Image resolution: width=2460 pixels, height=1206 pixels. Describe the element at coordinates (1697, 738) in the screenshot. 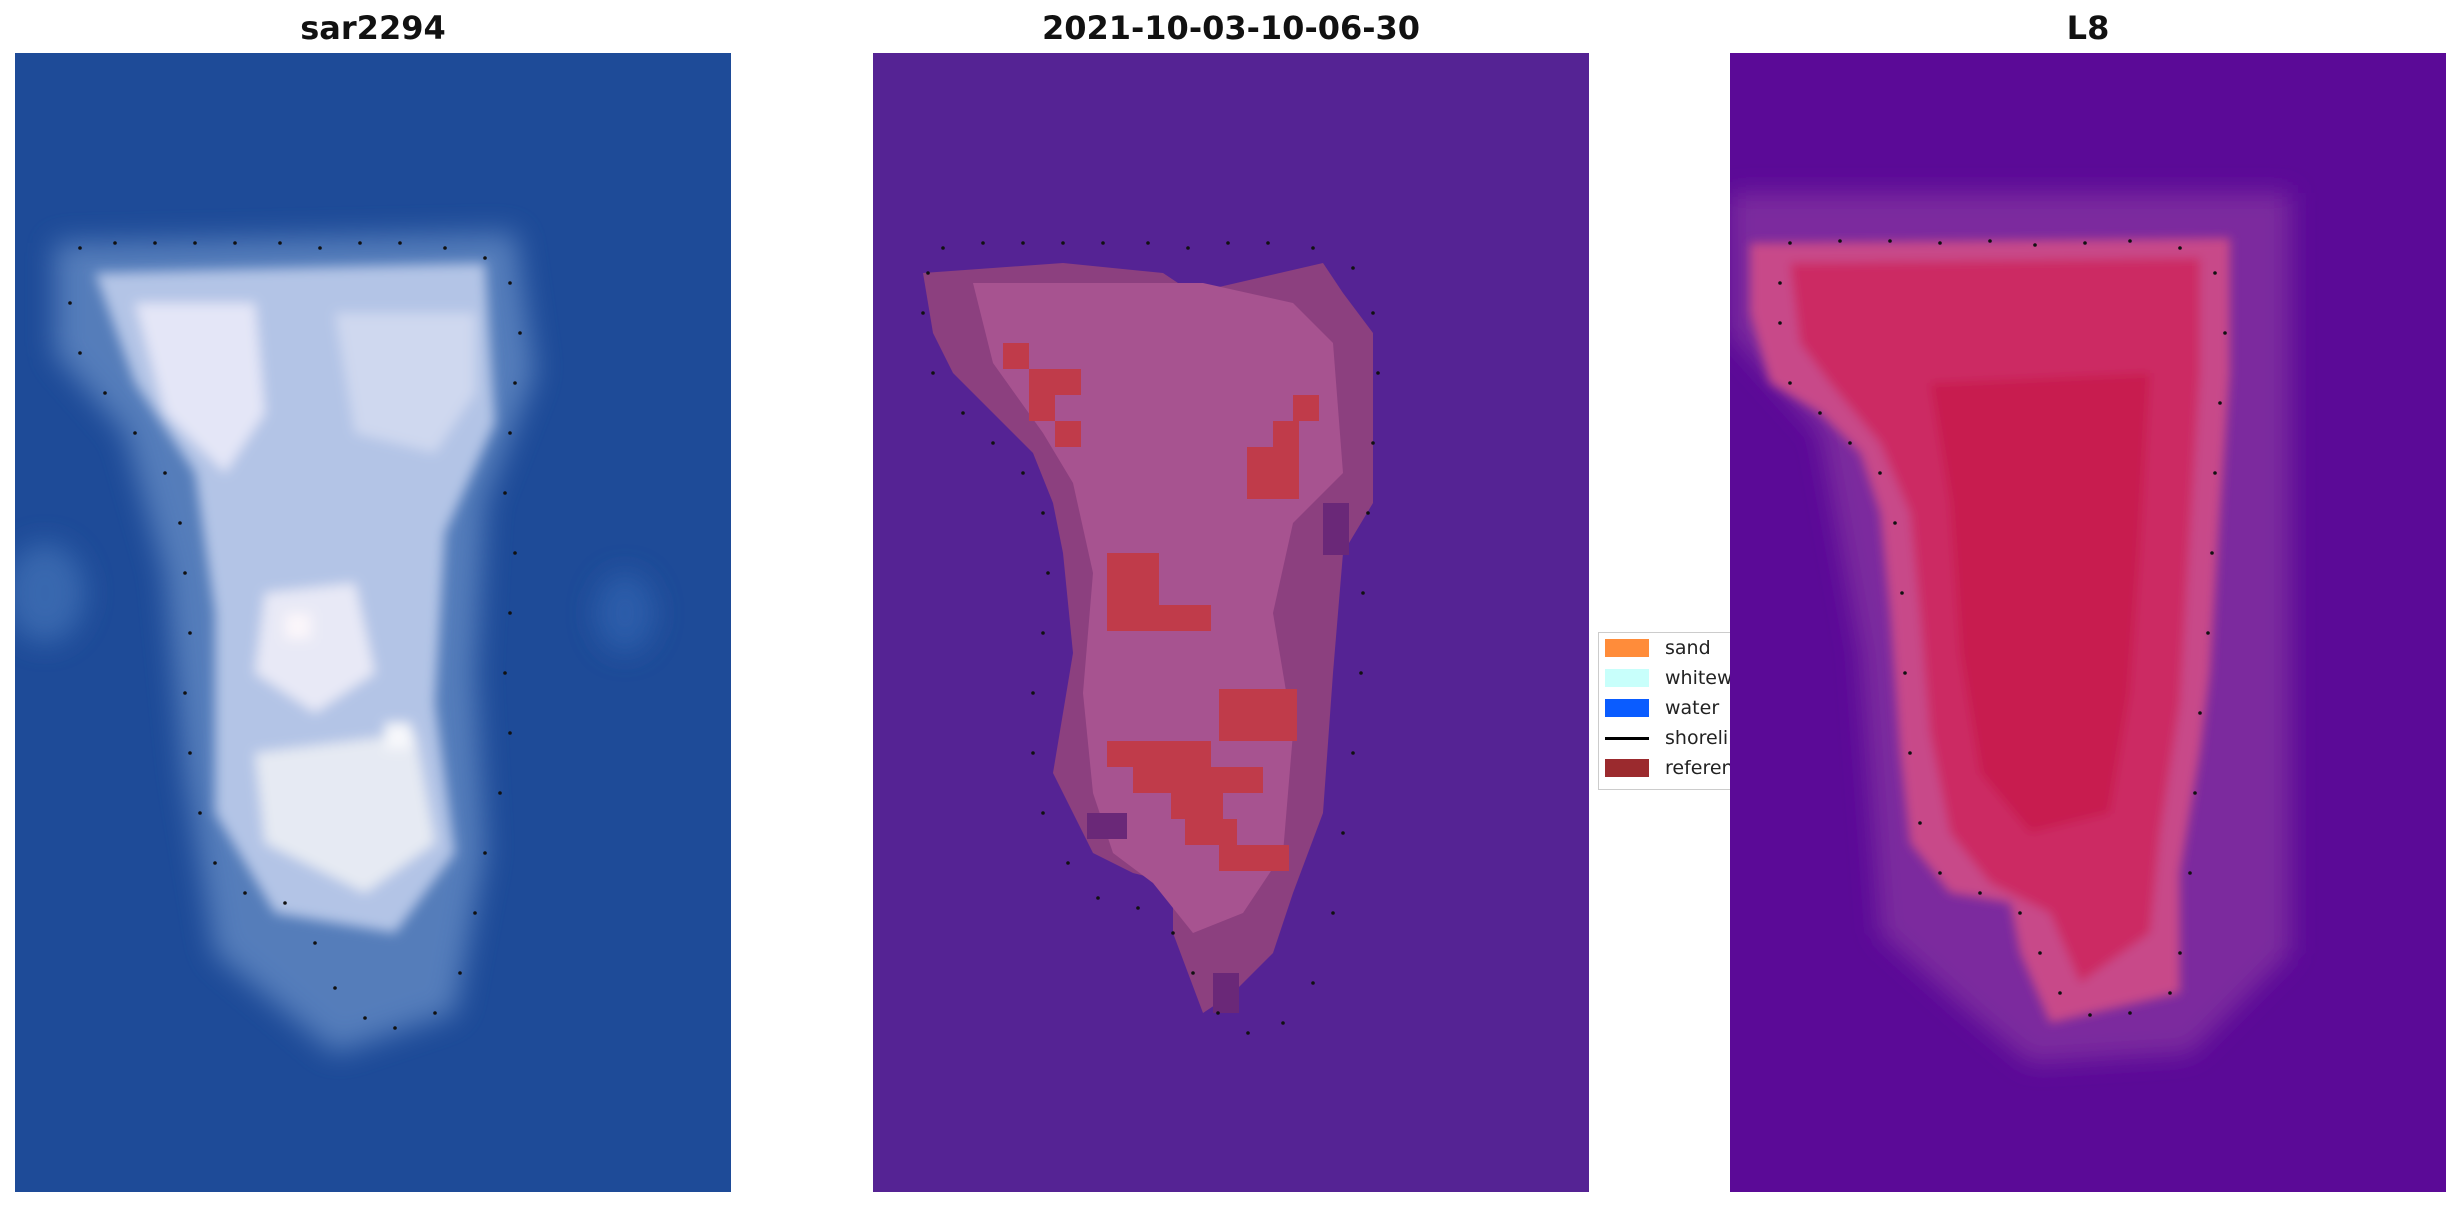

I see `legend-label: shoreline` at that location.